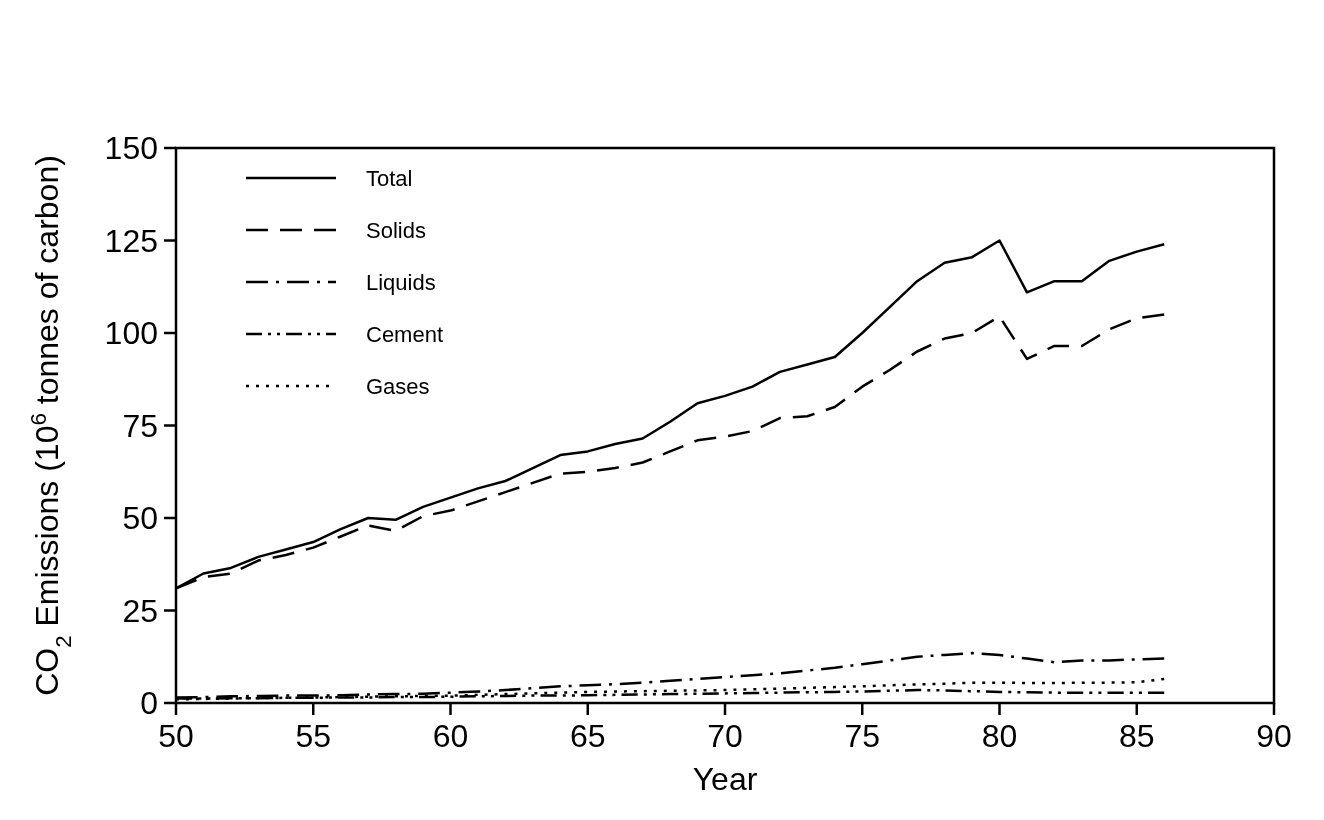  What do you see at coordinates (725, 736) in the screenshot?
I see `x-tick-label: 70` at bounding box center [725, 736].